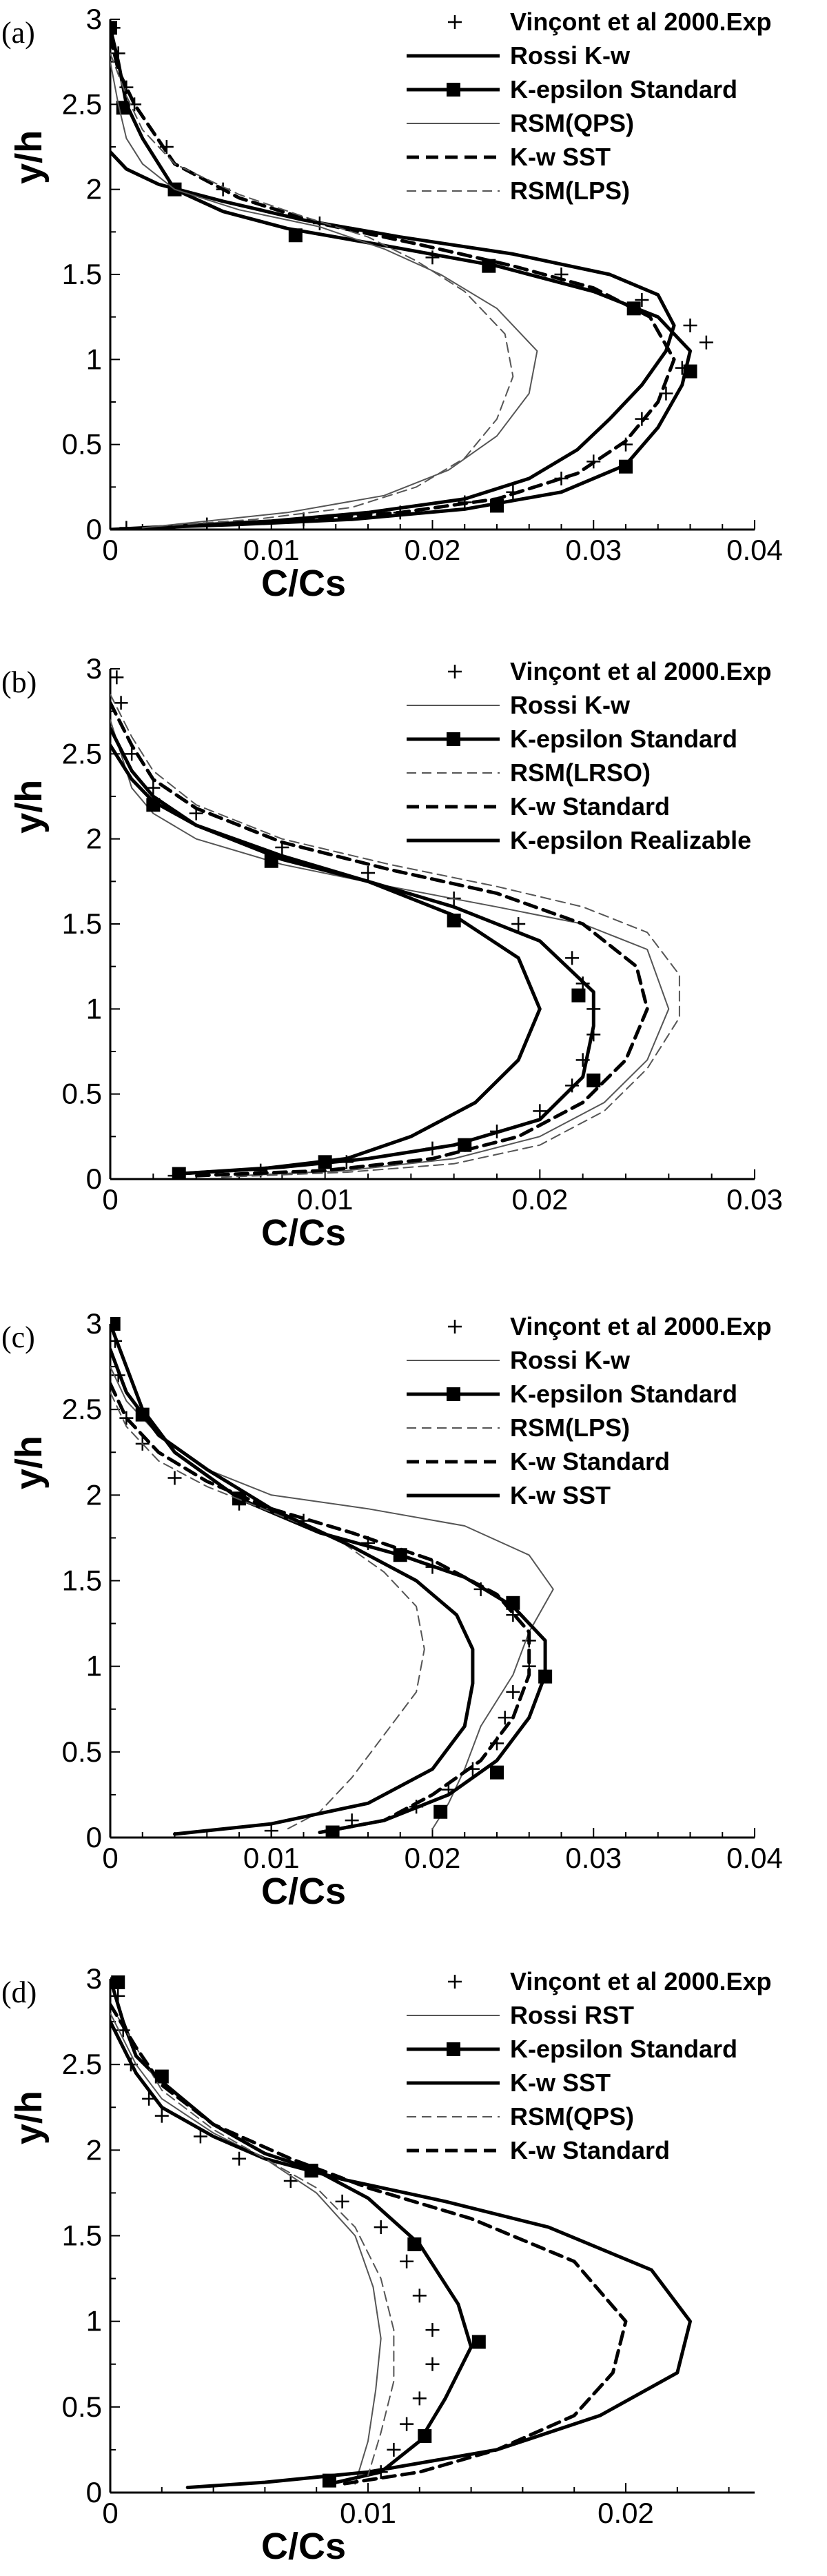 This screenshot has height=2576, width=827. What do you see at coordinates (110, 1199) in the screenshot?
I see `x-tick-label: 0` at bounding box center [110, 1199].